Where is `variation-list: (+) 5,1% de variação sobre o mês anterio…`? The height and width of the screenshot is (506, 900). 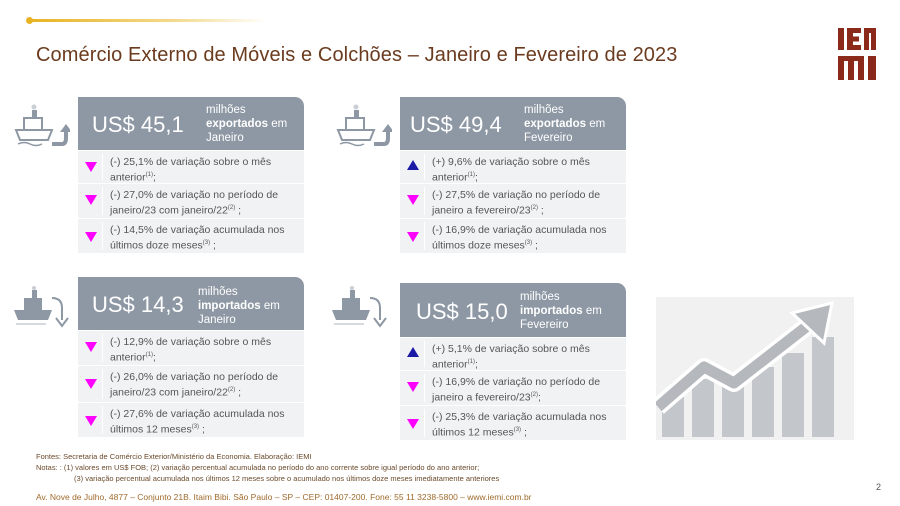 variation-list: (+) 5,1% de variação sobre o mês anterio… is located at coordinates (513, 389).